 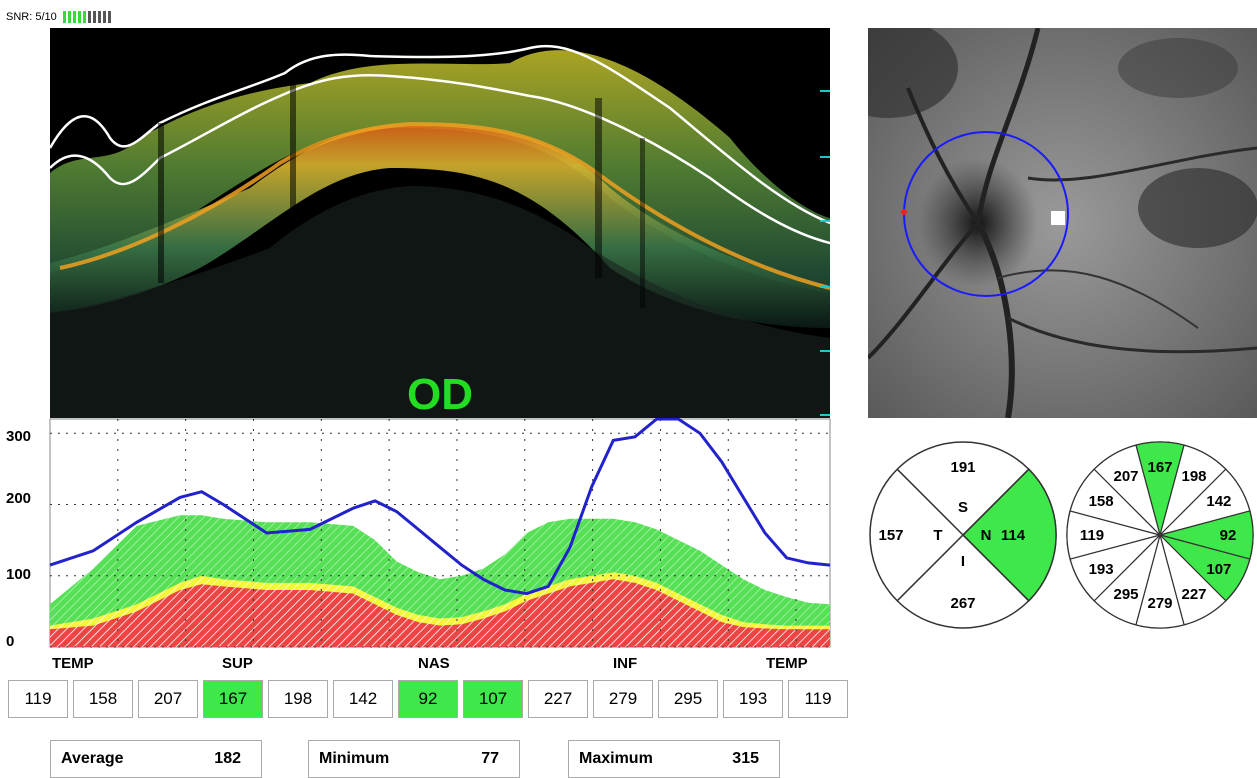 What do you see at coordinates (1125, 476) in the screenshot?
I see `clock-sector-value: 207` at bounding box center [1125, 476].